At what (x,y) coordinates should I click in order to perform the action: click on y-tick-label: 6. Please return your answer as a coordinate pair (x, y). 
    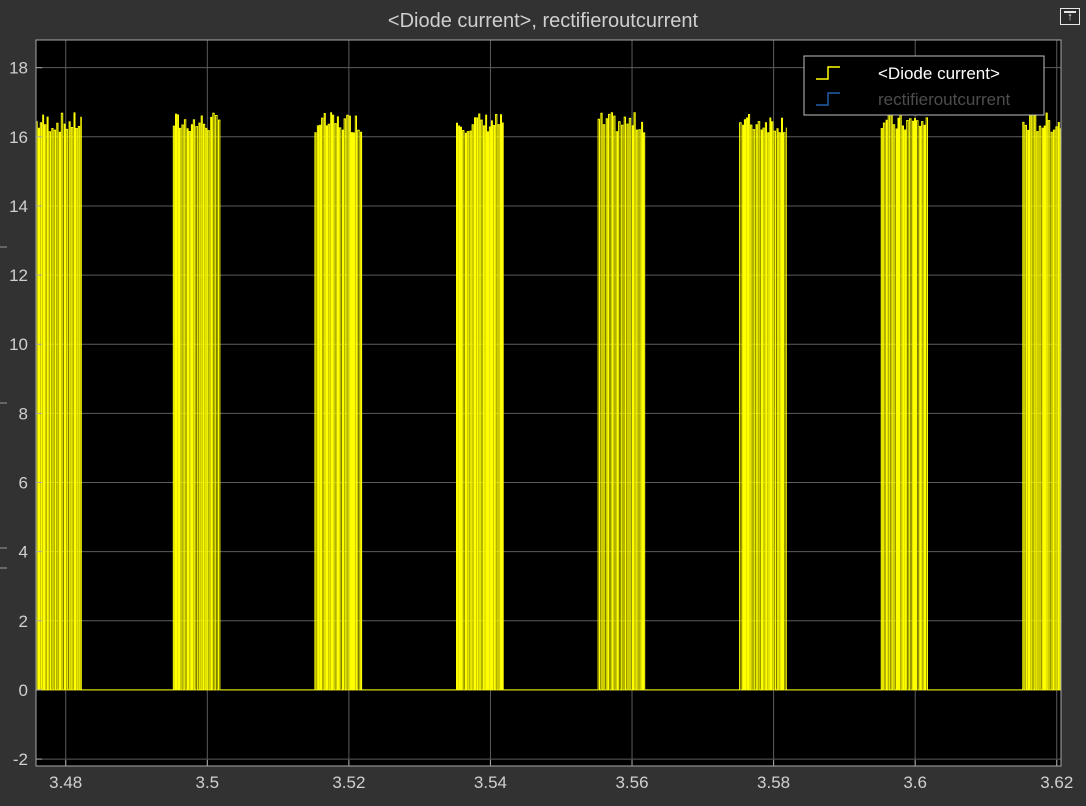
    Looking at the image, I should click on (23, 483).